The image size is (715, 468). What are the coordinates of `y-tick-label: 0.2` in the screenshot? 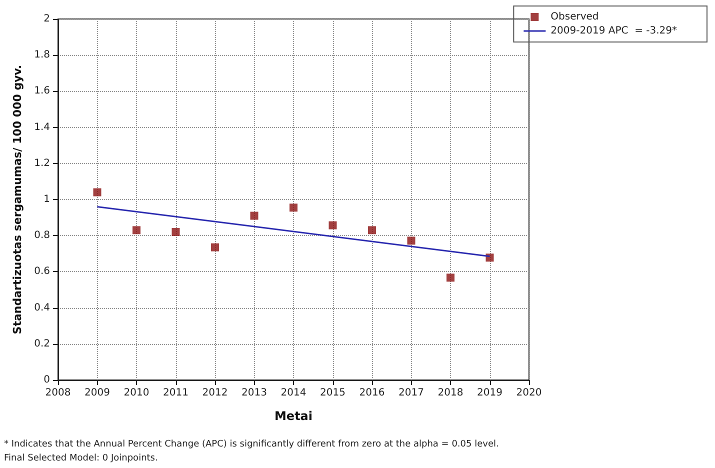 It's located at (42, 344).